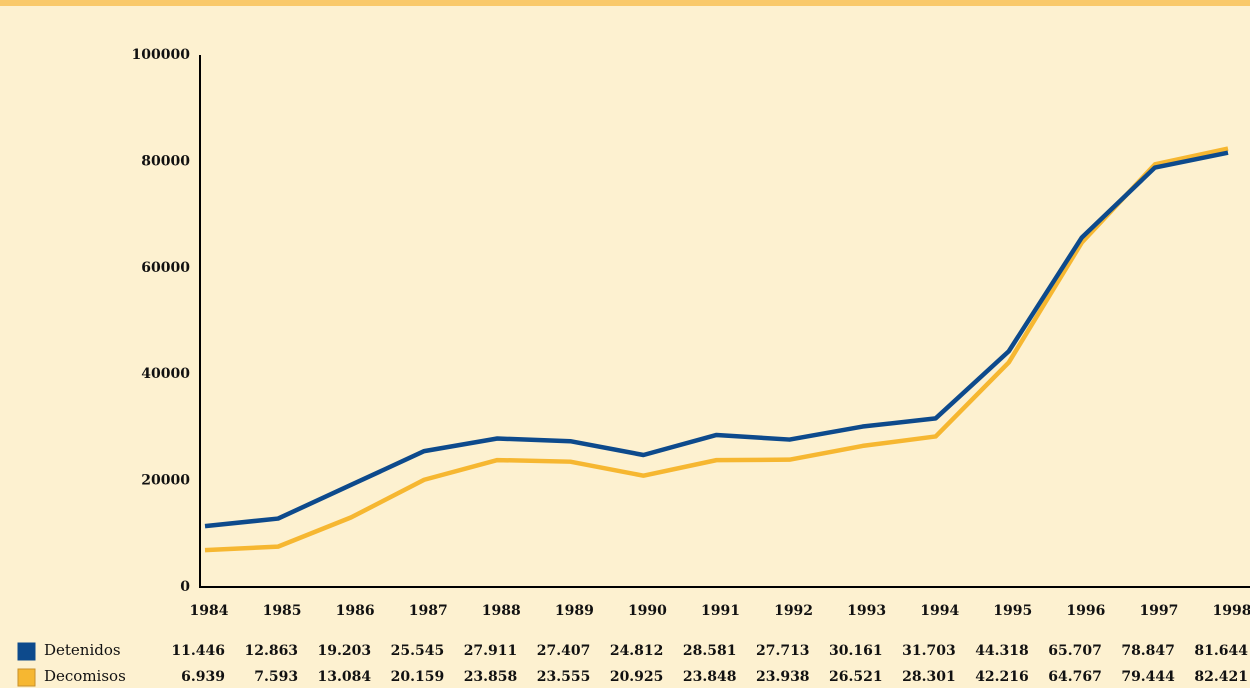 The height and width of the screenshot is (688, 1250). What do you see at coordinates (198, 651) in the screenshot?
I see `table-value: 11.446` at bounding box center [198, 651].